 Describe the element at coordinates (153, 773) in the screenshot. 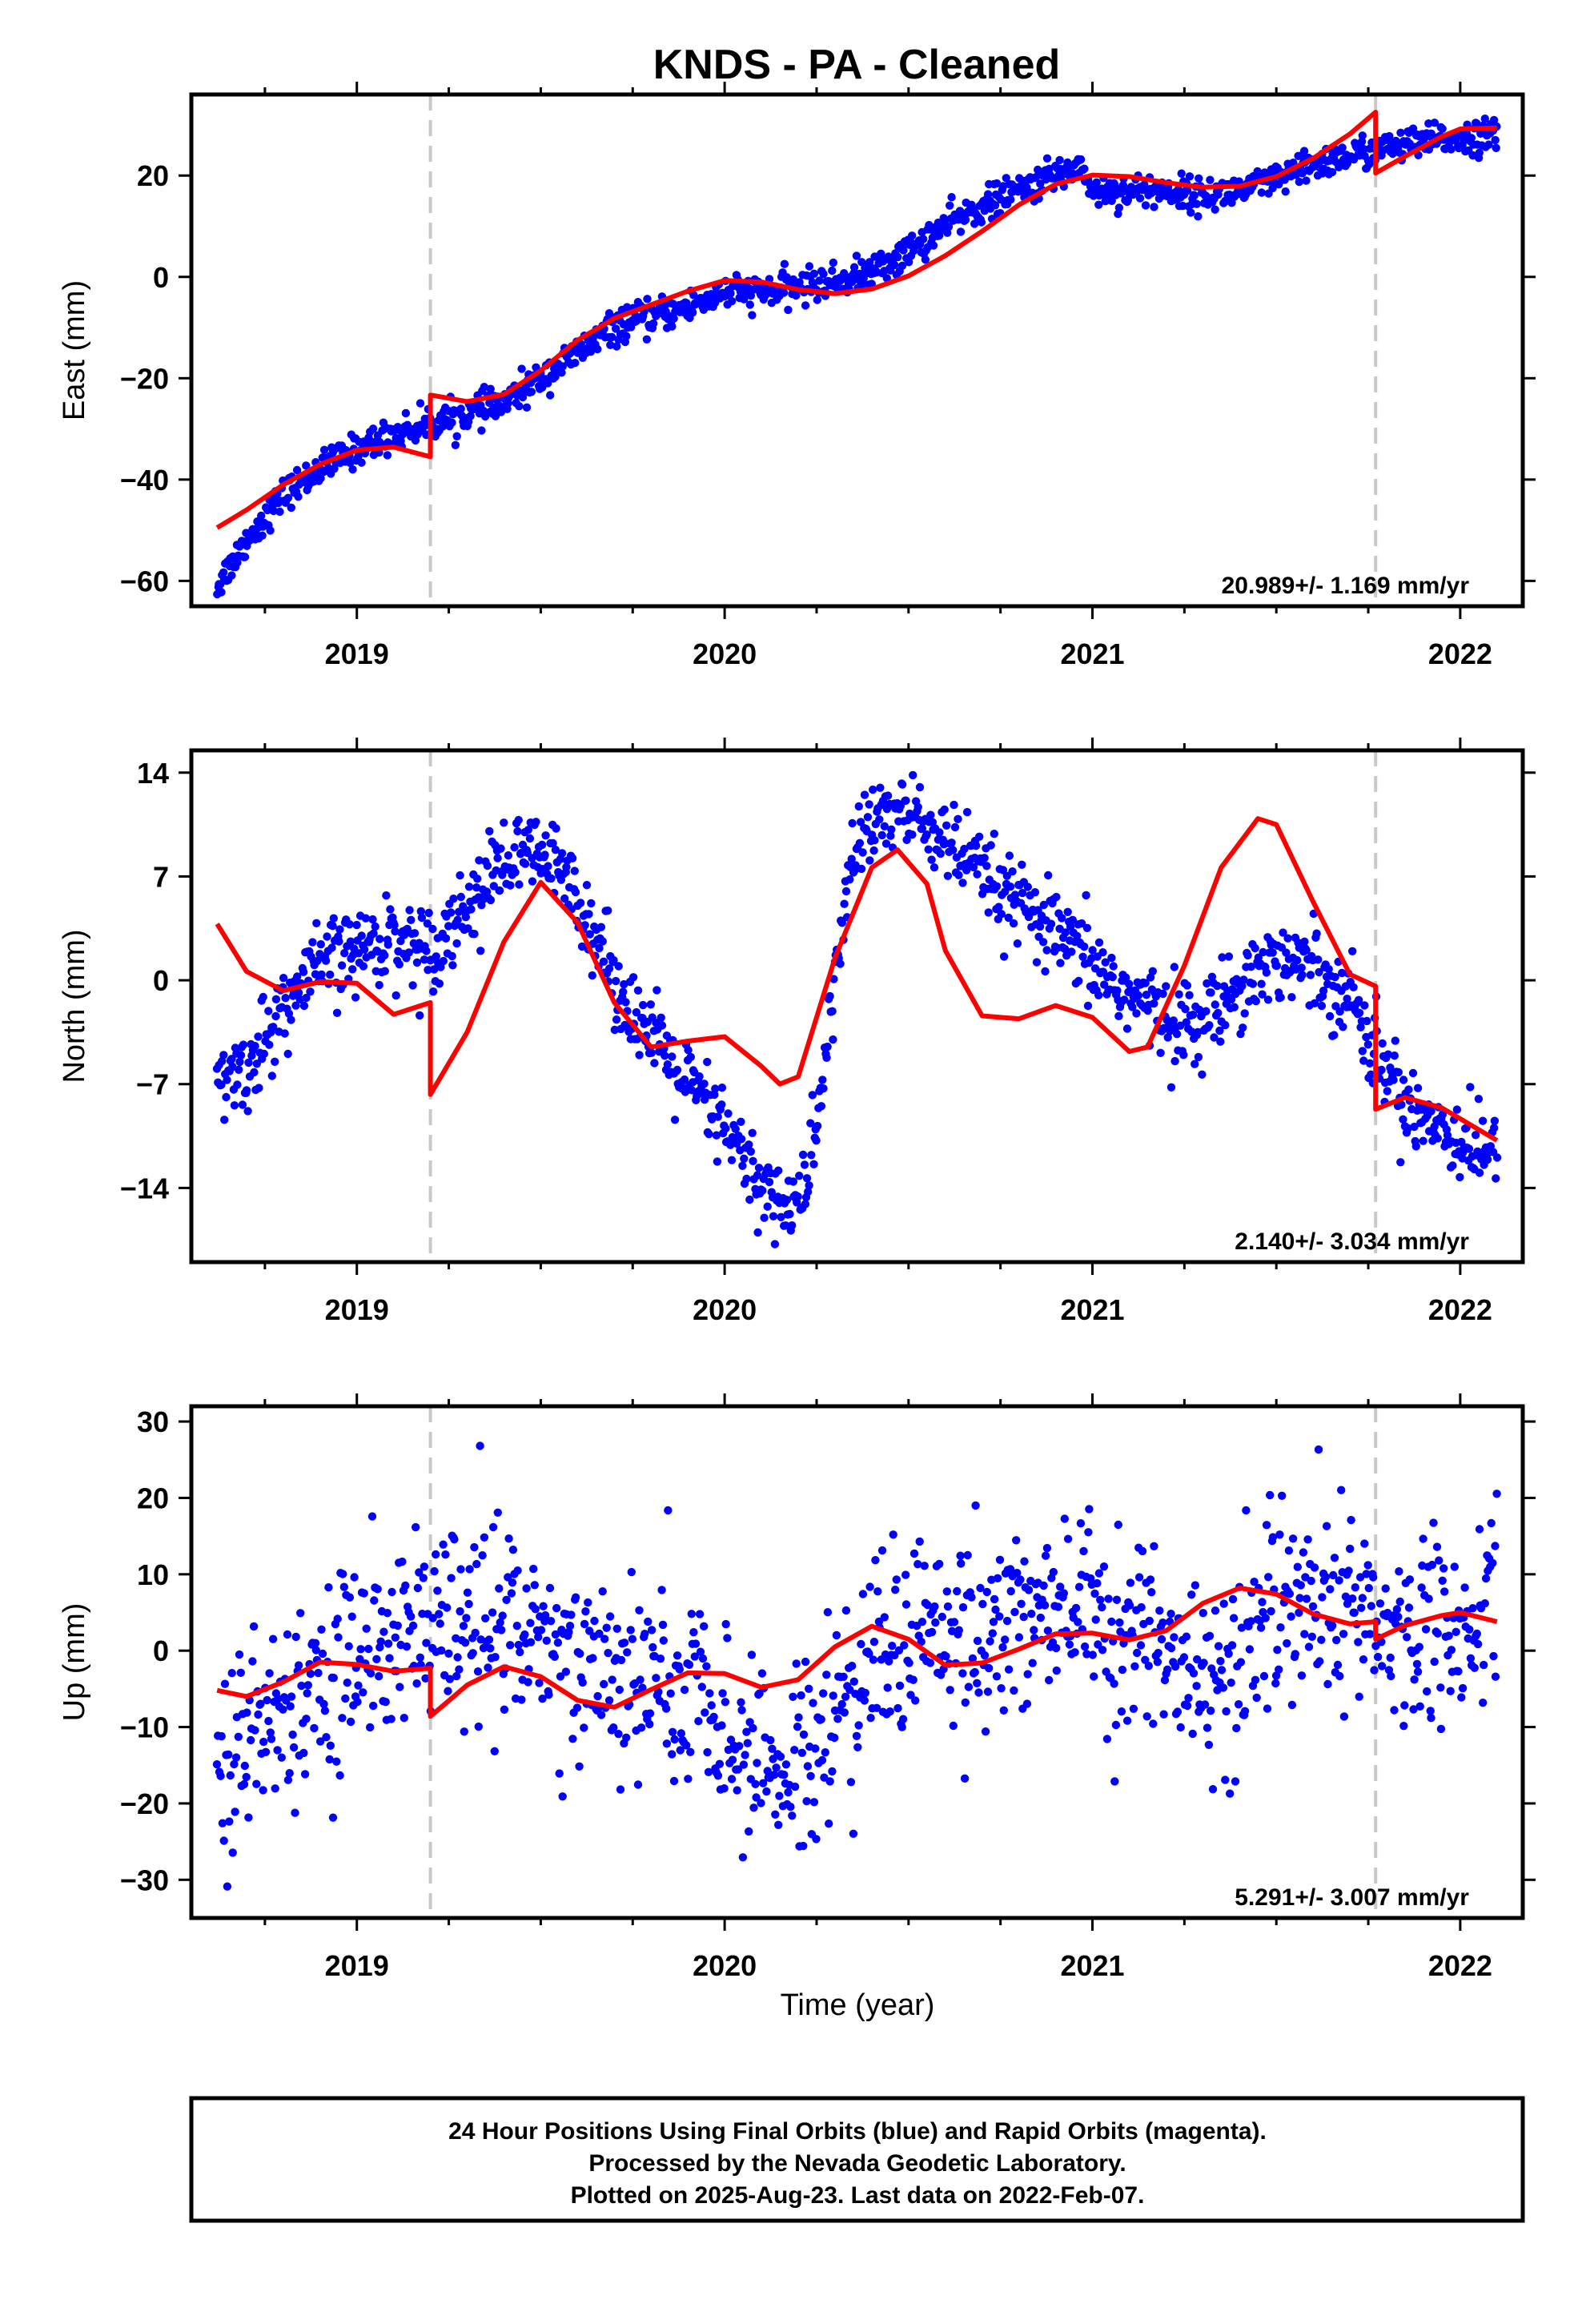

I see `y-tick-label: 14` at that location.